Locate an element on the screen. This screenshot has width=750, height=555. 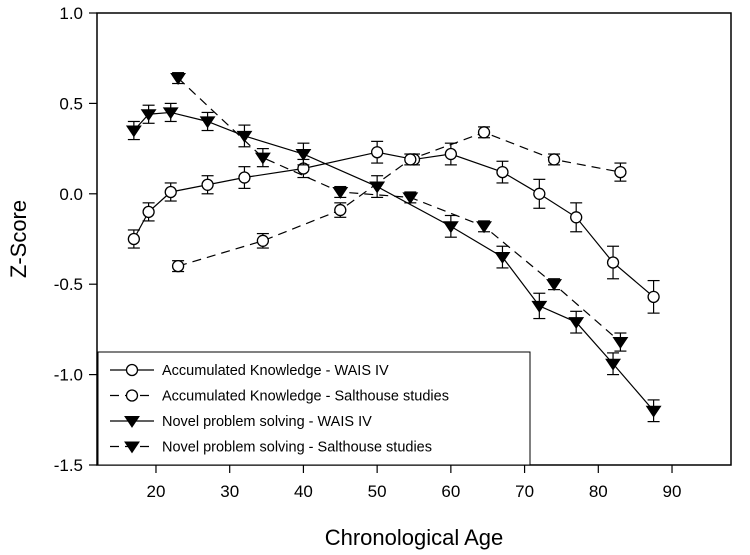
series-line is located at coordinates (399, 199).